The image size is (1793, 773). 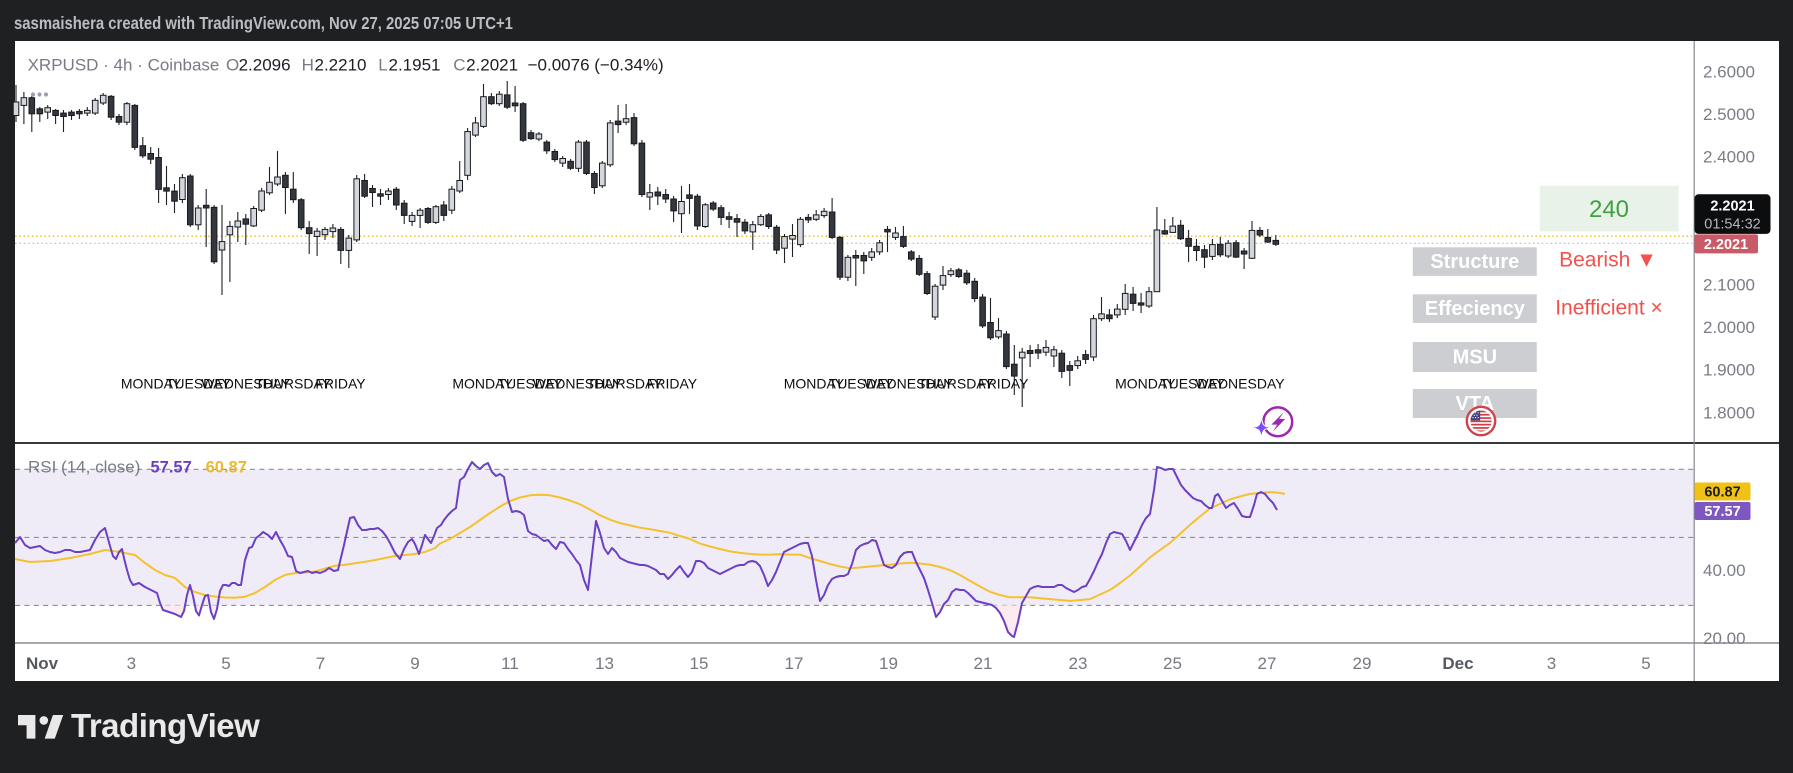 I want to click on svg-text: Inefficient ×, so click(x=1609, y=308).